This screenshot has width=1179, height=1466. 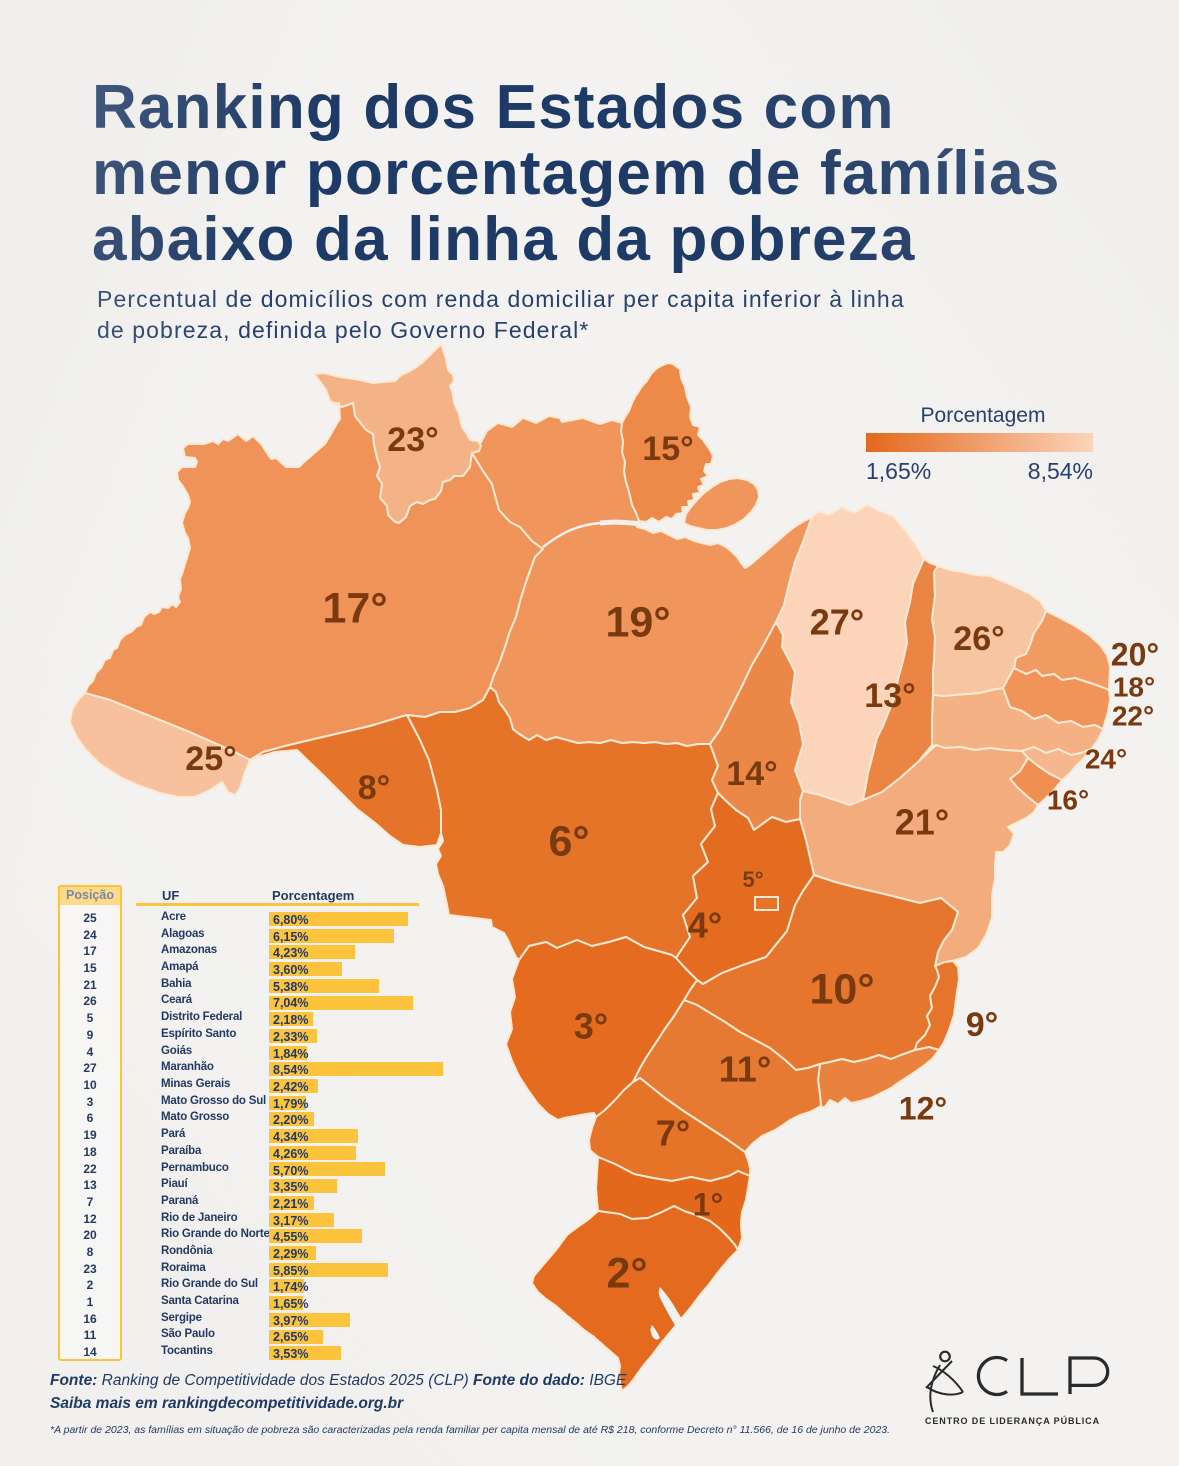 What do you see at coordinates (412, 440) in the screenshot?
I see `svg-text: 23°` at bounding box center [412, 440].